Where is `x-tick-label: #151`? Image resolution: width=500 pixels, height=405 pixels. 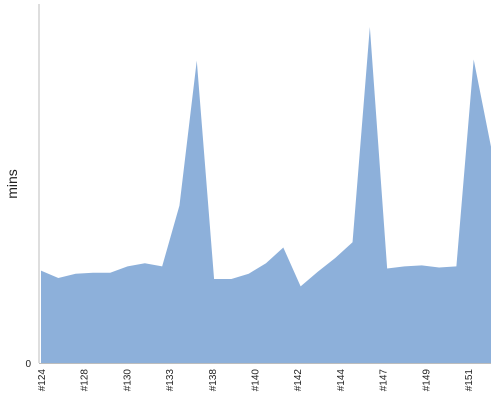
x-tick-label: #151 is located at coordinates (469, 380).